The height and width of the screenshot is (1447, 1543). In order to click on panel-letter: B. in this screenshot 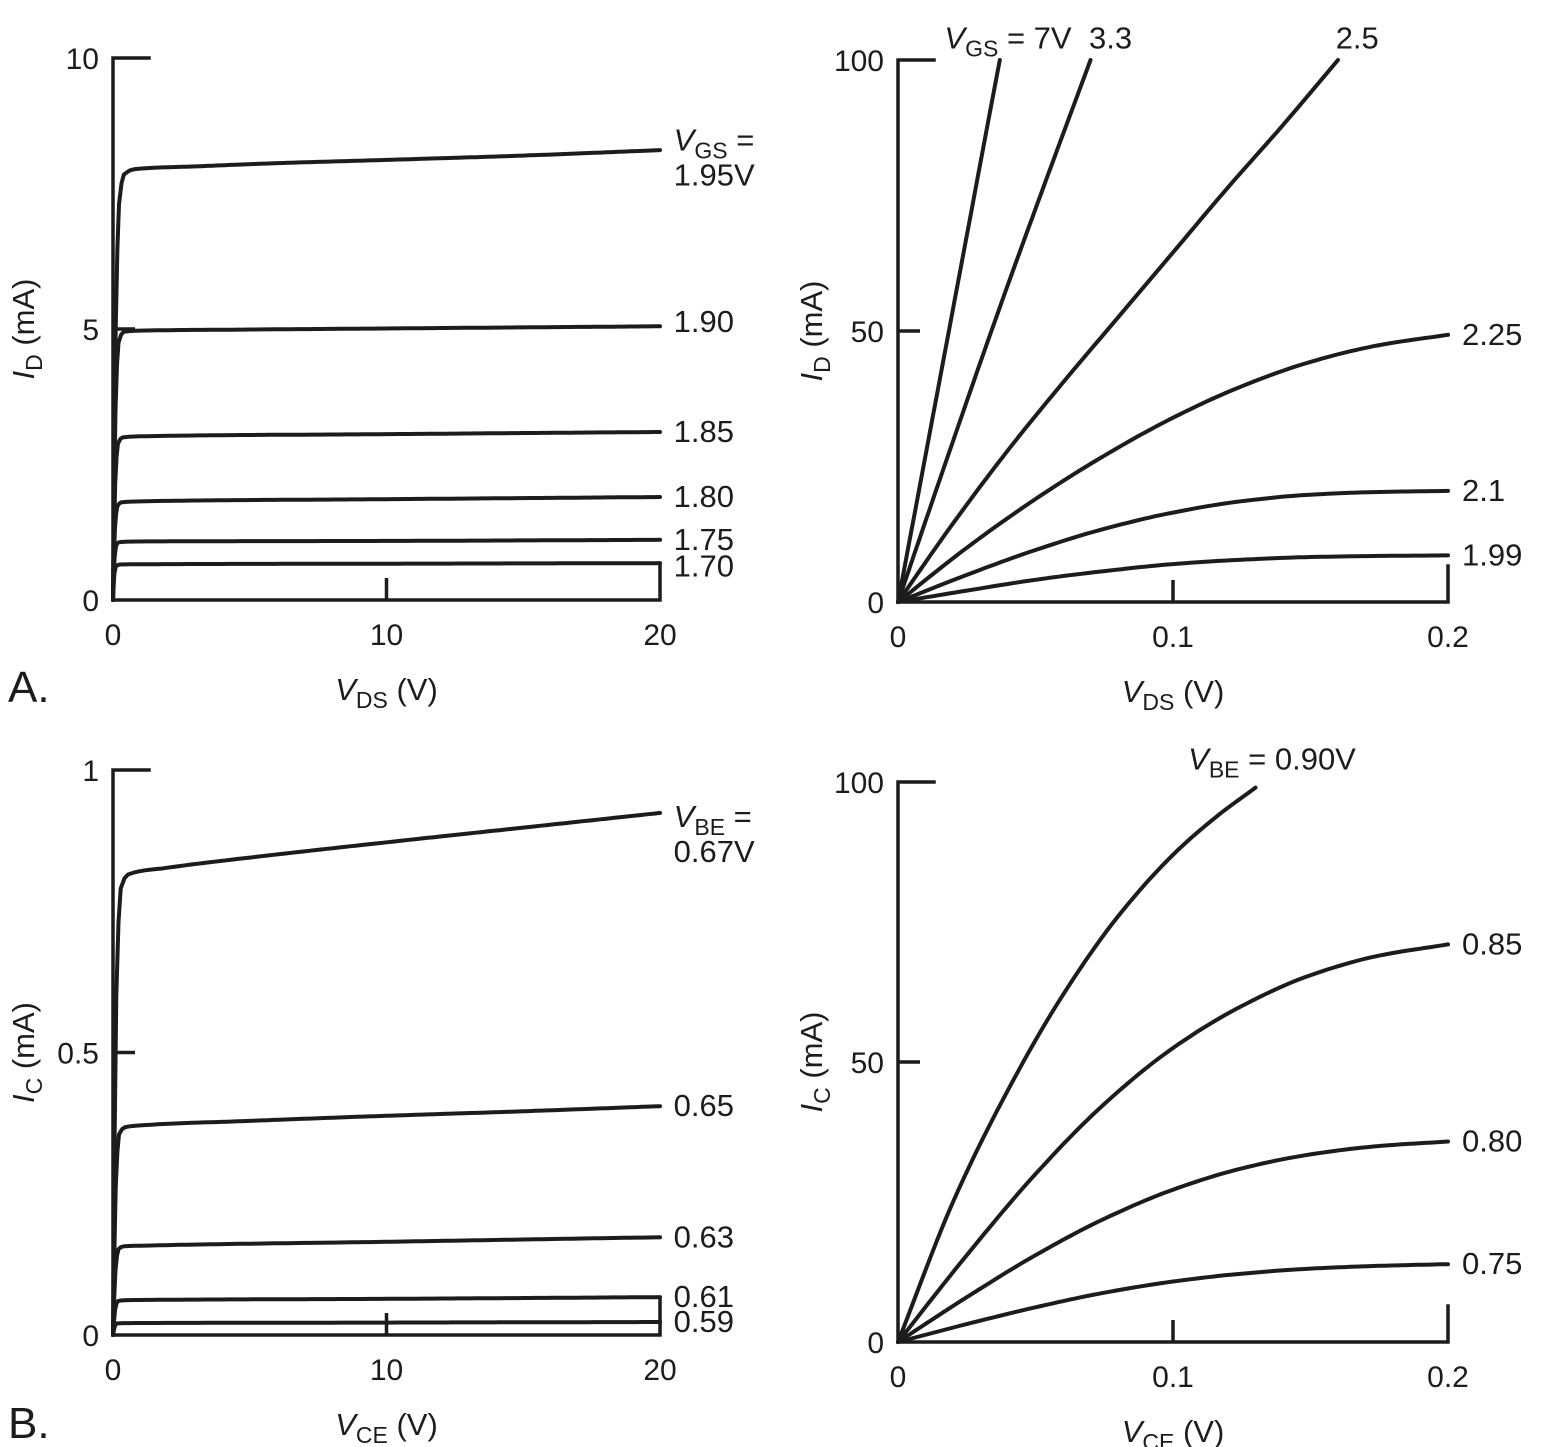, I will do `click(29, 1423)`.